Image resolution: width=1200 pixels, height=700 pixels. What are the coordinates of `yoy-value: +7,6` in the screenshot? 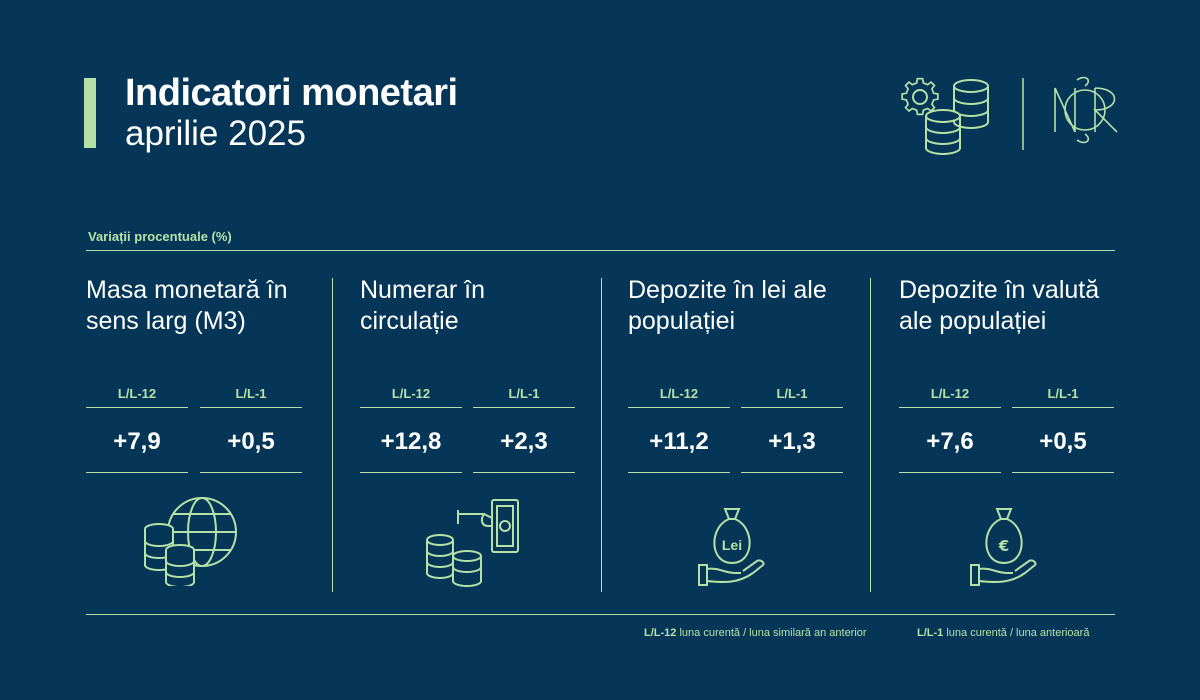 It's located at (950, 441).